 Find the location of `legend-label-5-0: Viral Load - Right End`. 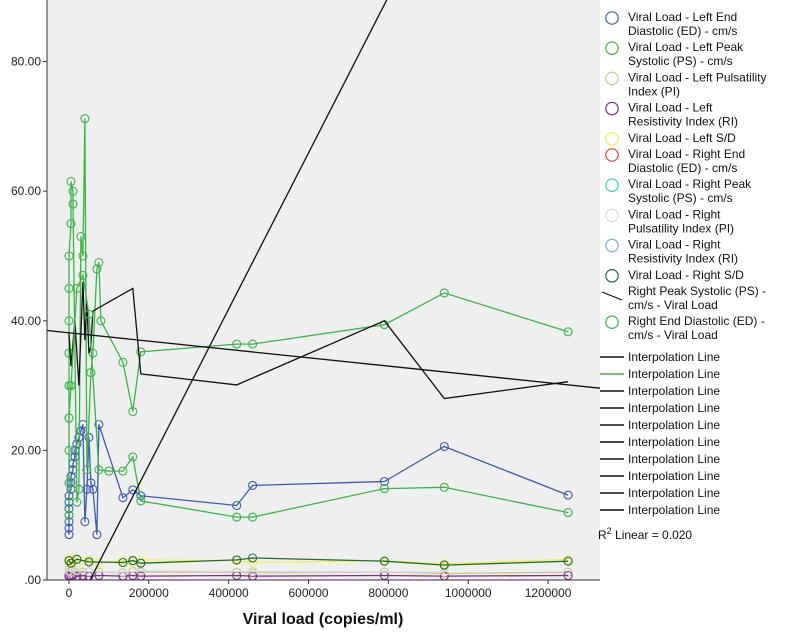

legend-label-5-0: Viral Load - Right End is located at coordinates (686, 154).